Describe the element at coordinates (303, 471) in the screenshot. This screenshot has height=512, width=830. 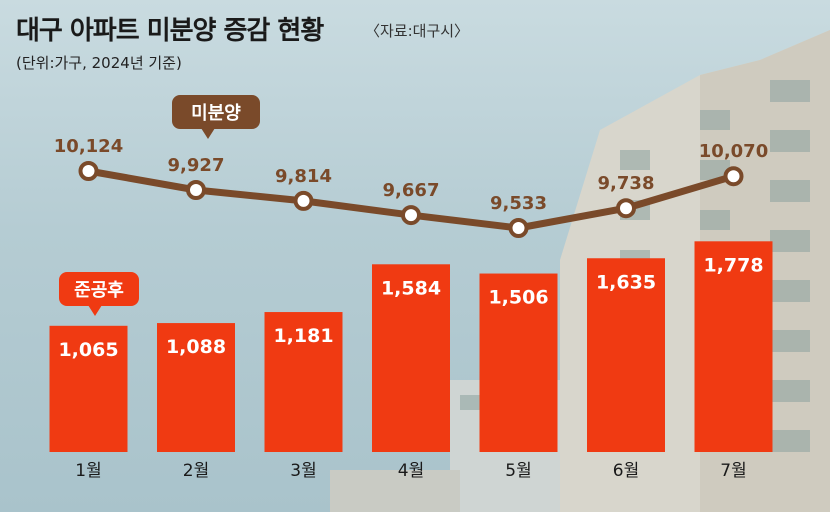
I see `x-tick-label: 3월` at that location.